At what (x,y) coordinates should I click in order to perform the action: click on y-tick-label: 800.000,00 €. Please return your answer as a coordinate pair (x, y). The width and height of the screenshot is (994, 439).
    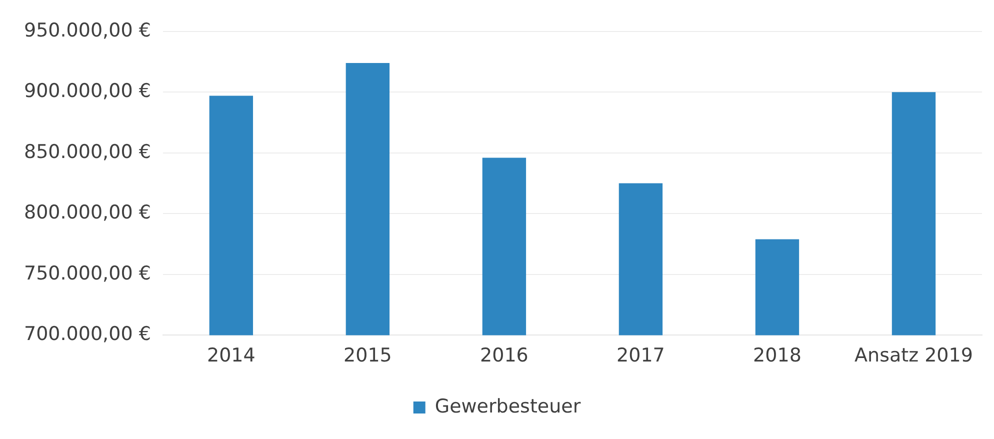
    Looking at the image, I should click on (87, 213).